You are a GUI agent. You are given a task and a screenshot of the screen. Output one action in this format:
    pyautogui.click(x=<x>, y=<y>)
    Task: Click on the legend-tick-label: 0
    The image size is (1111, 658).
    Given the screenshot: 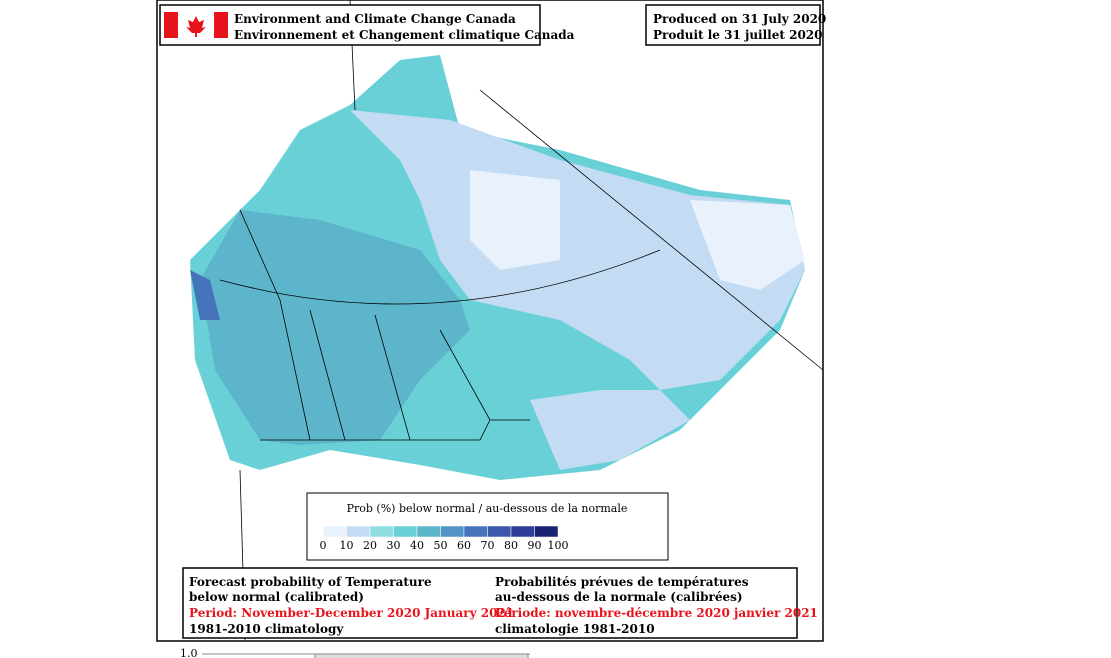 What is the action you would take?
    pyautogui.click(x=323, y=545)
    